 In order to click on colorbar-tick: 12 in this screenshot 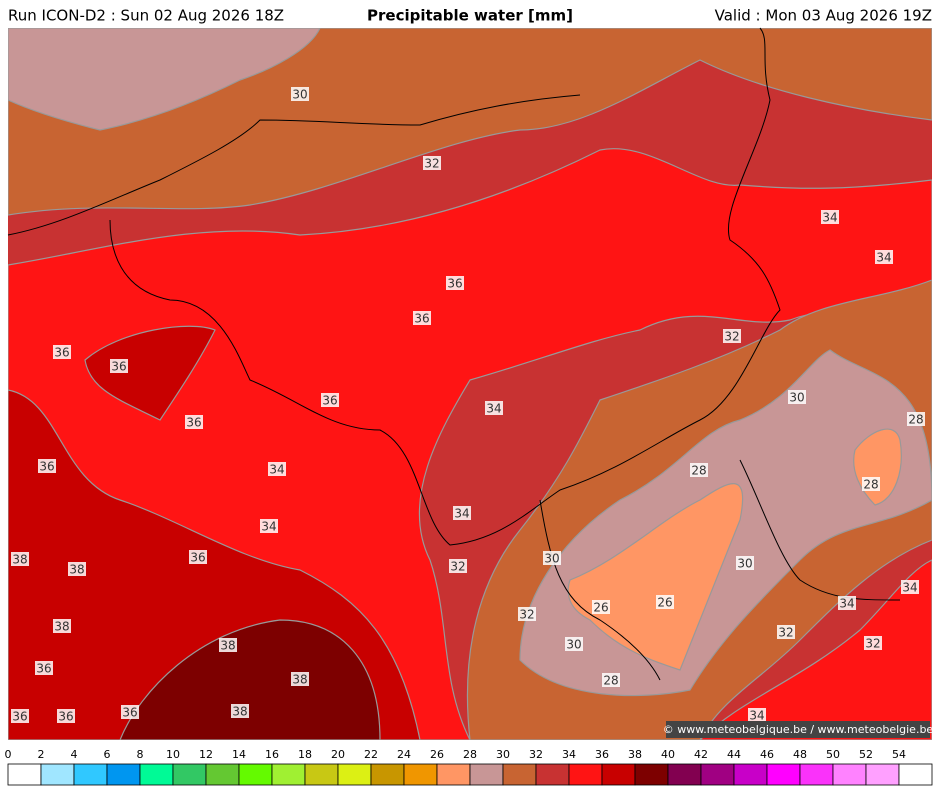, I will do `click(206, 754)`.